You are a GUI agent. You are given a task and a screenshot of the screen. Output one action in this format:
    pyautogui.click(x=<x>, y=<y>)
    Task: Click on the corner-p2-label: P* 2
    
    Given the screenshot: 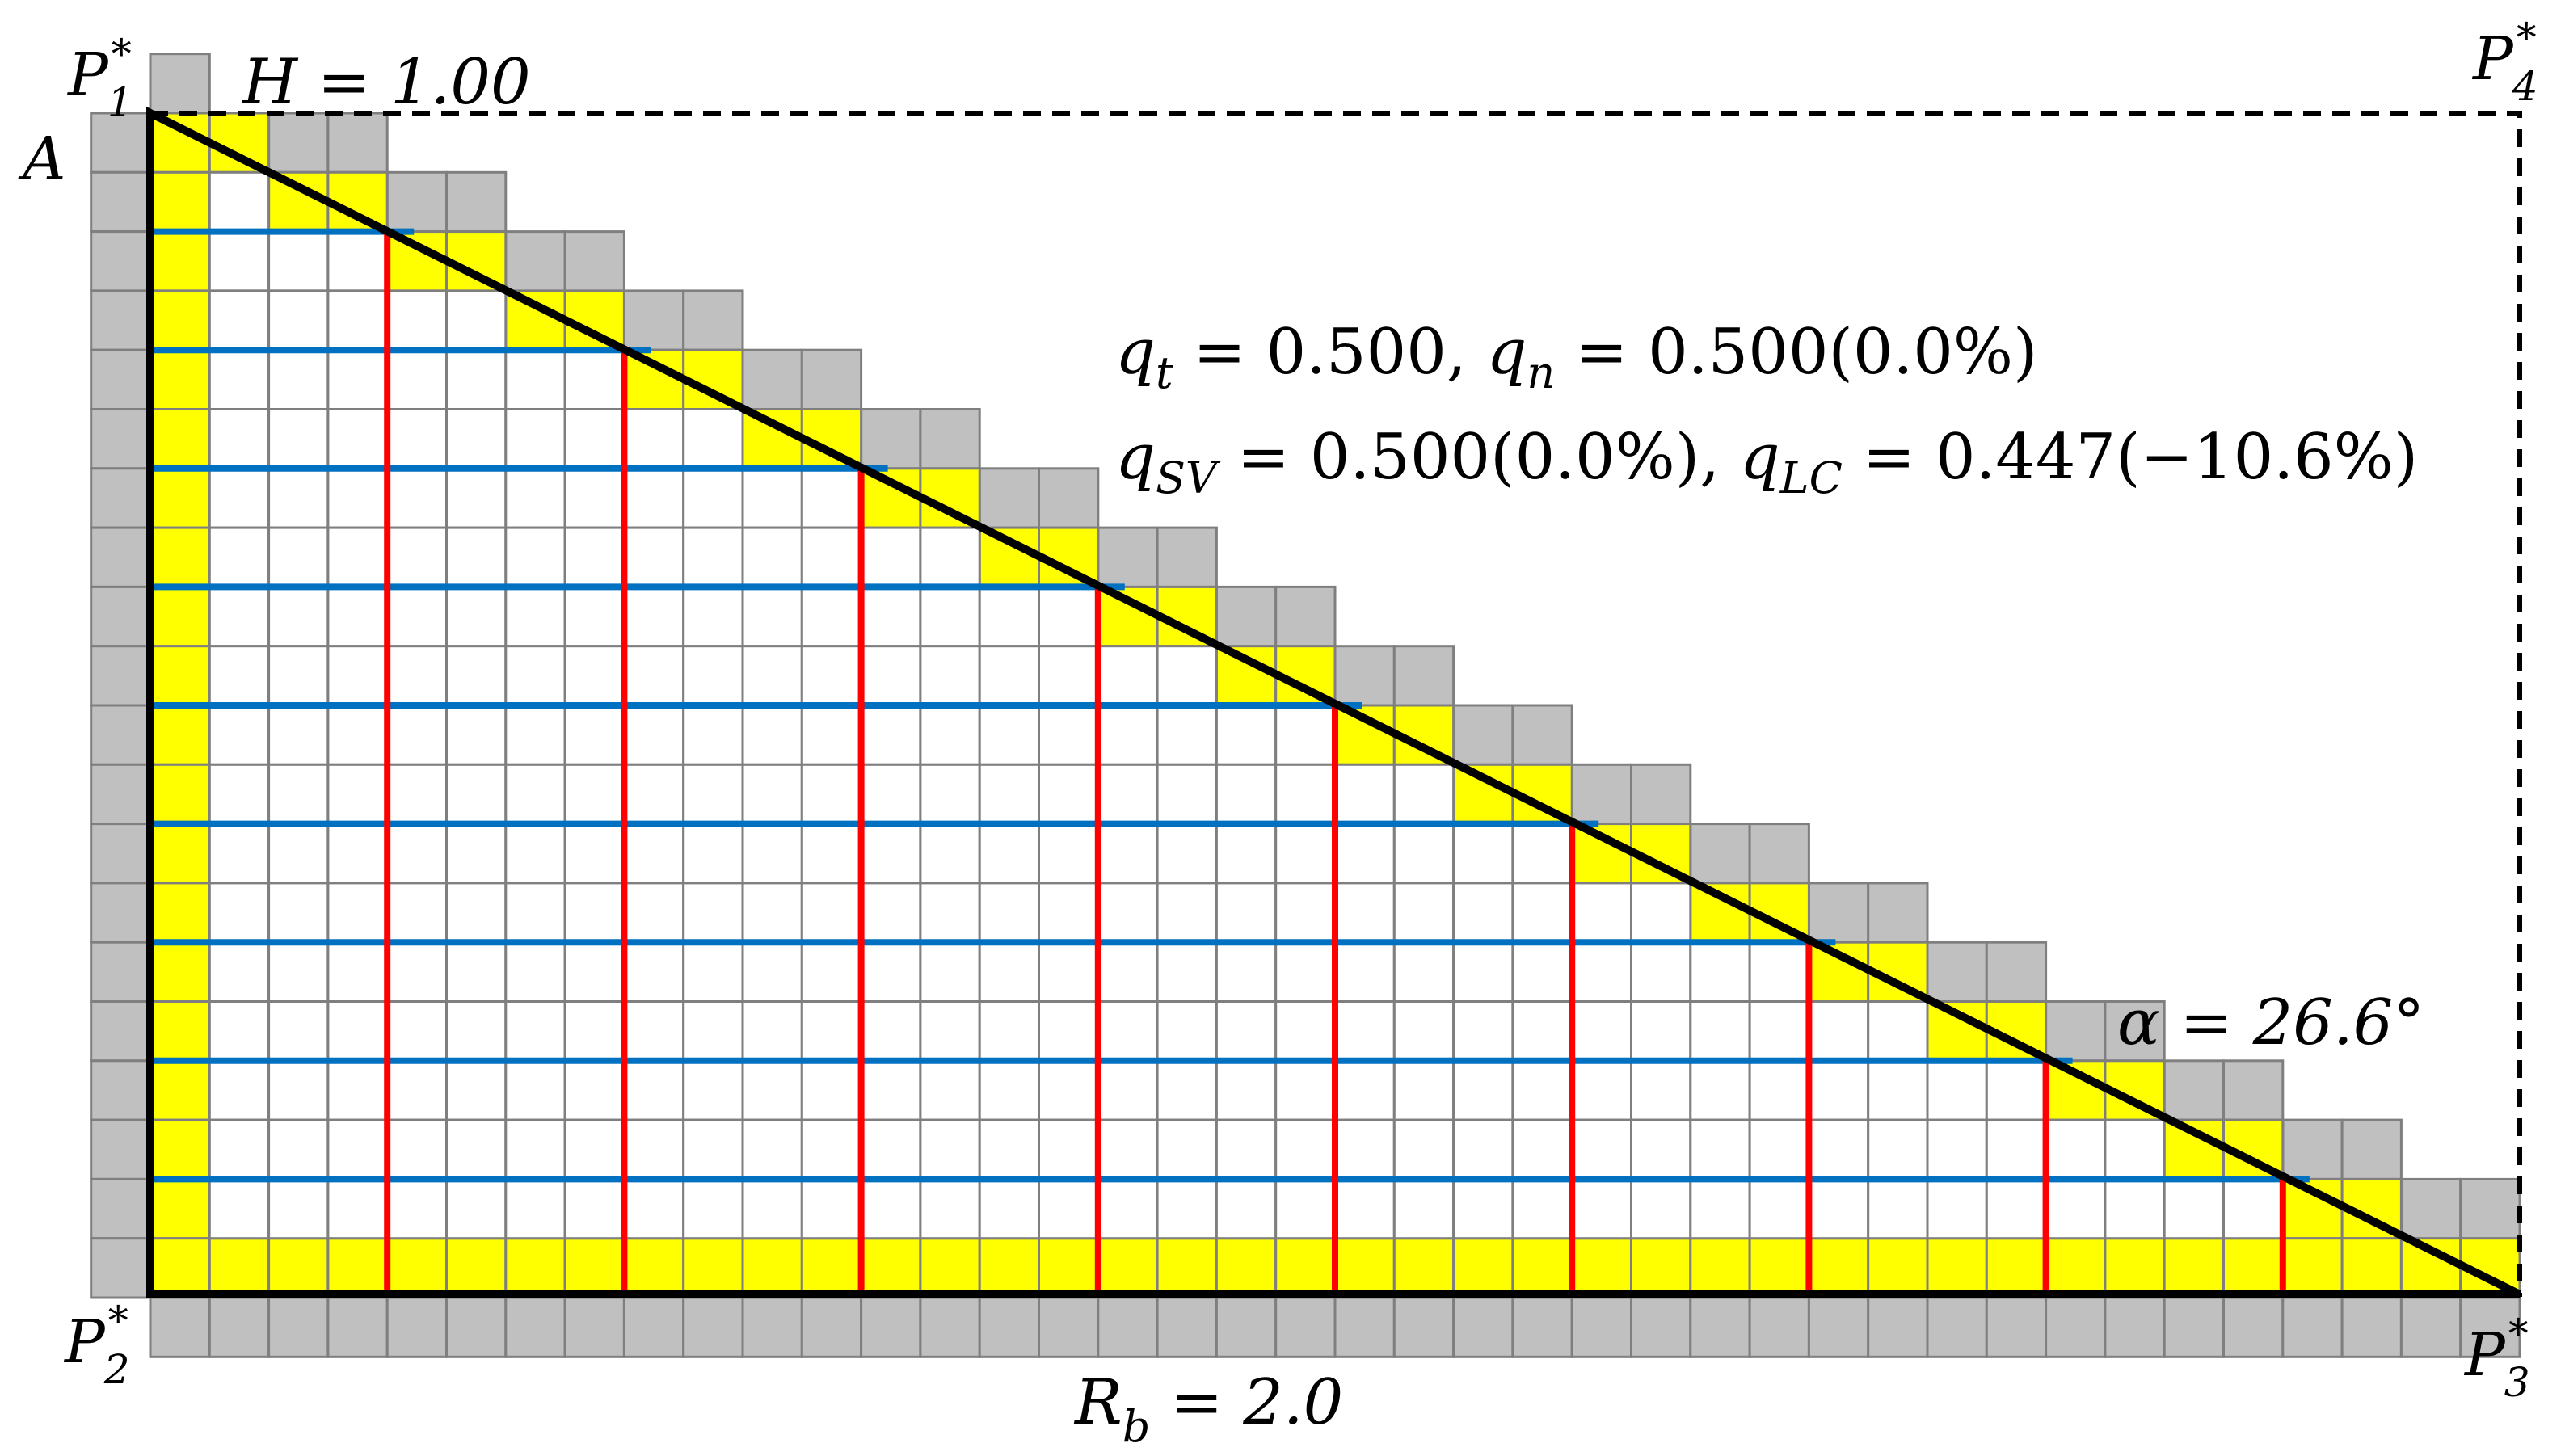 What is the action you would take?
    pyautogui.click(x=97, y=1345)
    